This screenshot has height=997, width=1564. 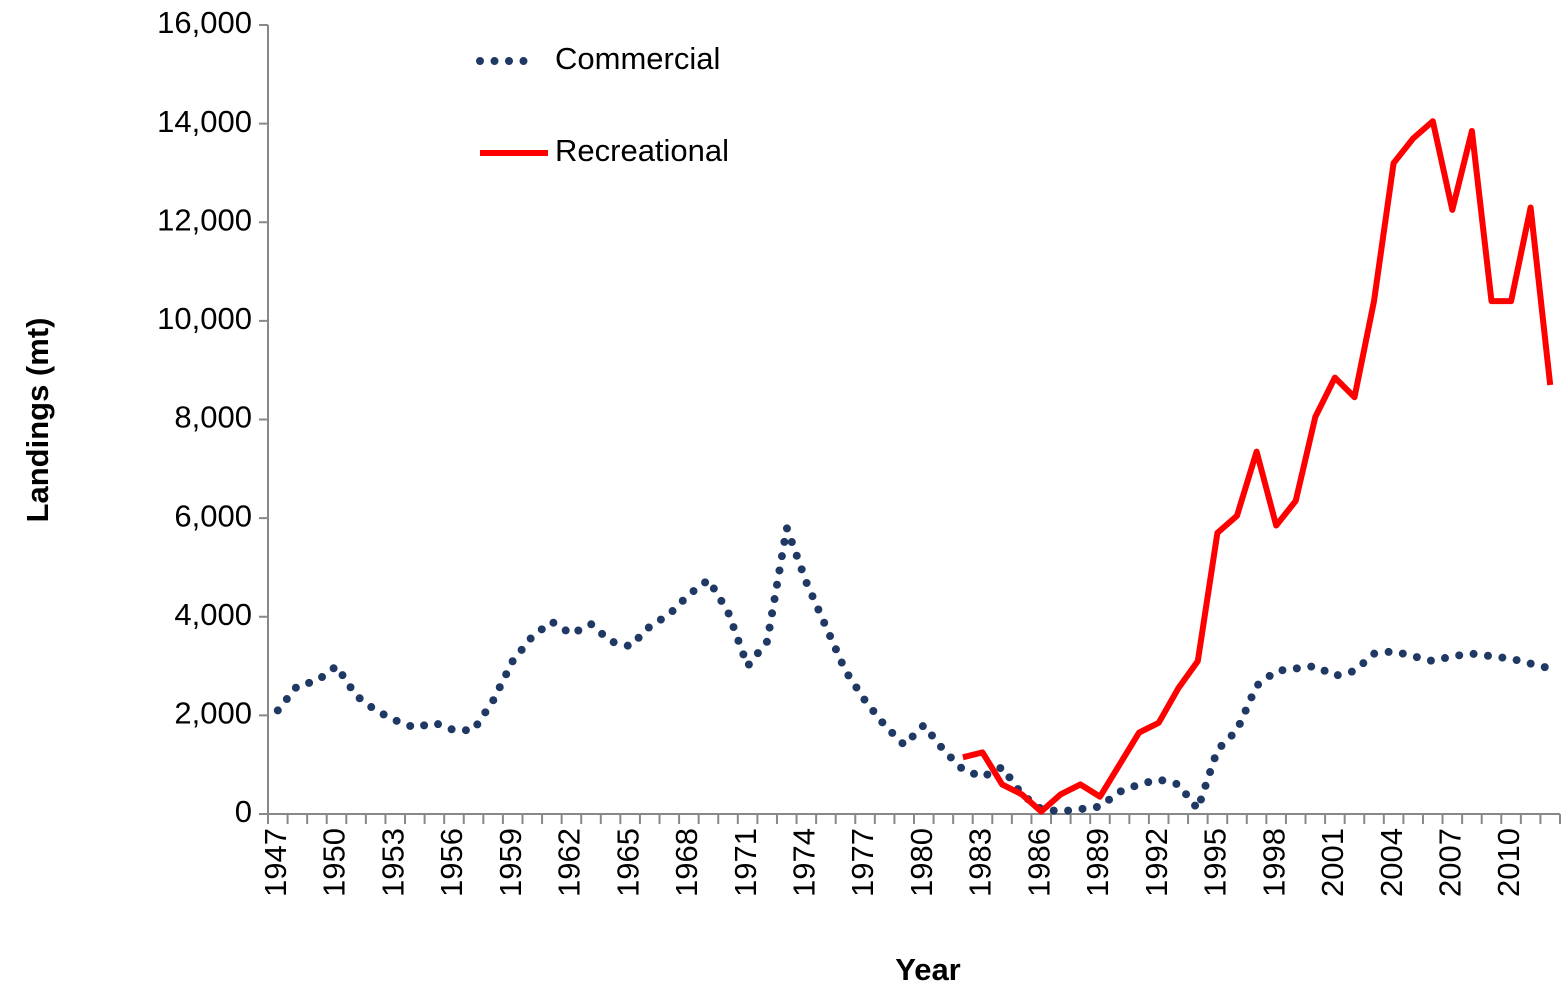 What do you see at coordinates (37, 420) in the screenshot?
I see `y-axis-label: Landings (mt)` at bounding box center [37, 420].